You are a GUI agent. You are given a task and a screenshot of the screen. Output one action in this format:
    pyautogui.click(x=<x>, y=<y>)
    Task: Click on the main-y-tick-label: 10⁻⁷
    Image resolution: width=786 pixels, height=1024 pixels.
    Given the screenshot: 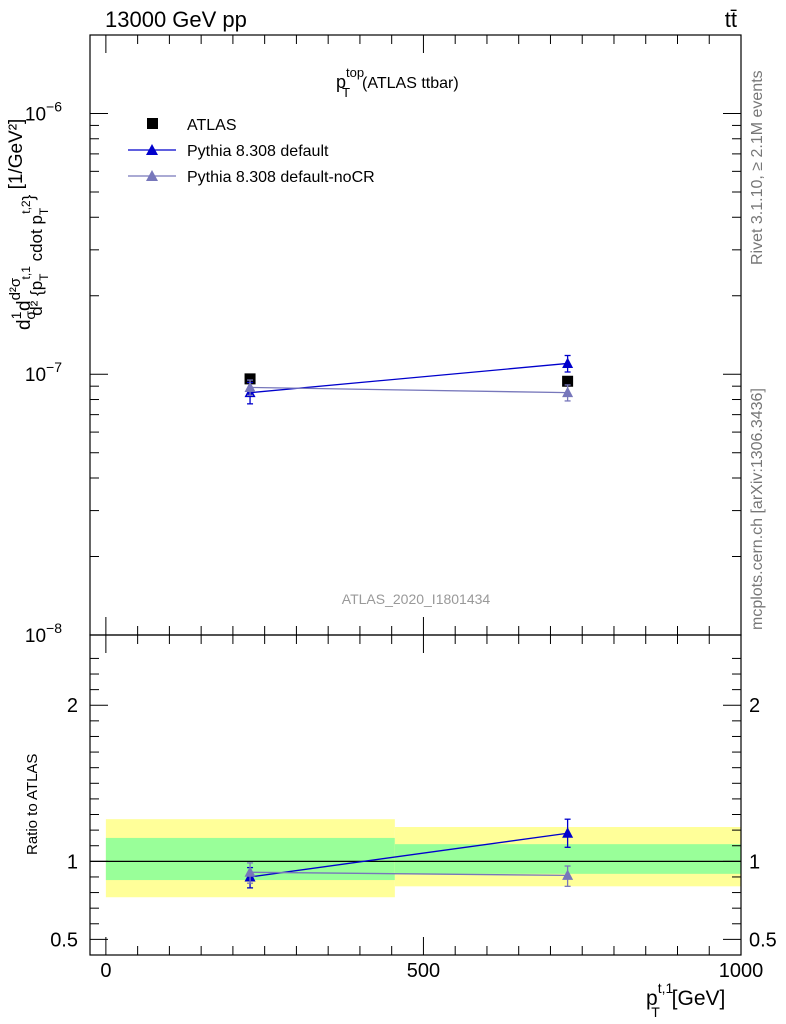 What is the action you would take?
    pyautogui.click(x=43, y=372)
    